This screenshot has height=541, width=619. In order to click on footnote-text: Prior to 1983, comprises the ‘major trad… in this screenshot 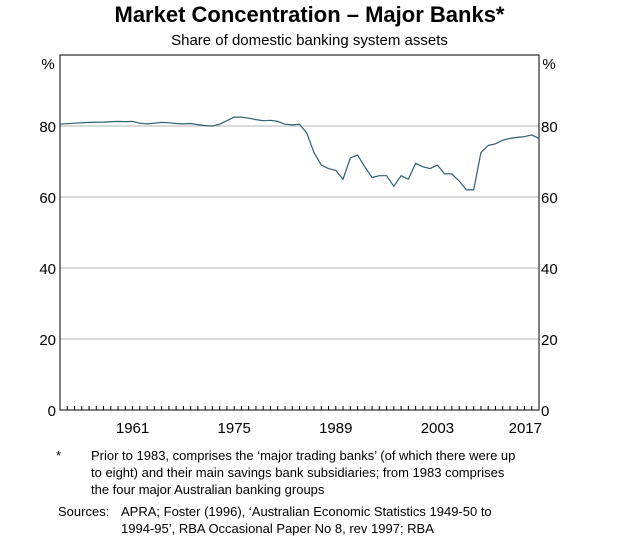, I will do `click(303, 472)`.